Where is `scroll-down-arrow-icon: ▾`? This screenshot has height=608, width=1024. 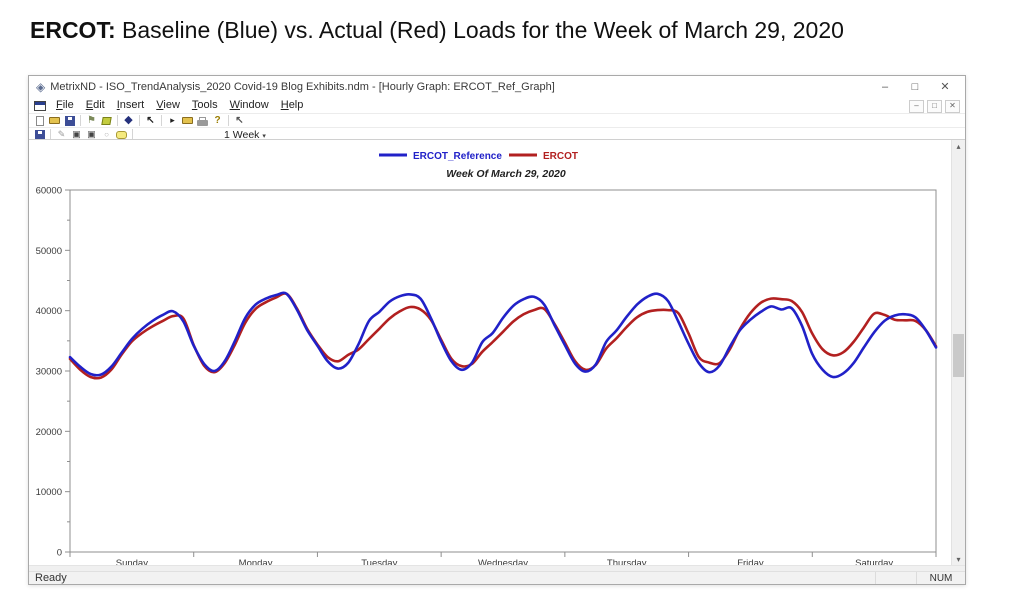
scroll-down-arrow-icon: ▾ is located at coordinates (958, 559).